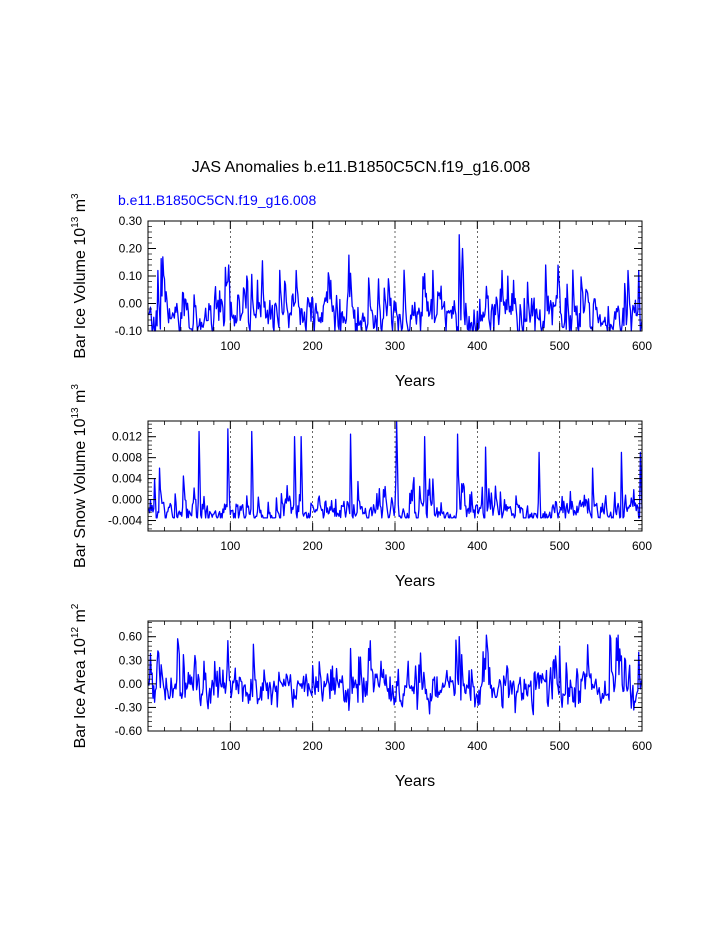 The width and height of the screenshot is (723, 935). I want to click on y-tick-label: -0.004, so click(125, 521).